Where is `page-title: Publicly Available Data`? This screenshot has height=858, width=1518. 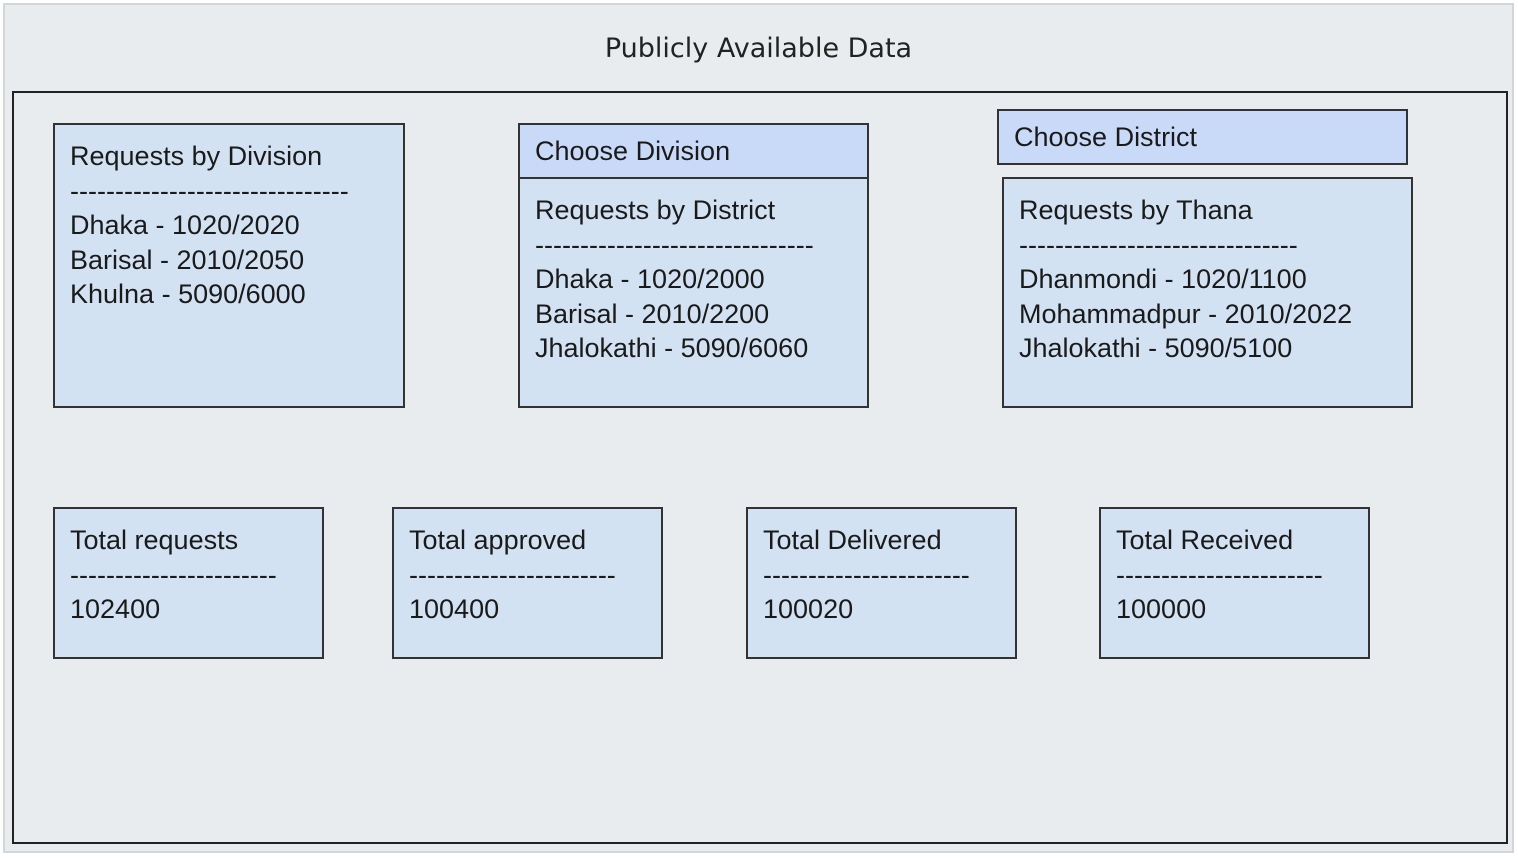
page-title: Publicly Available Data is located at coordinates (758, 48).